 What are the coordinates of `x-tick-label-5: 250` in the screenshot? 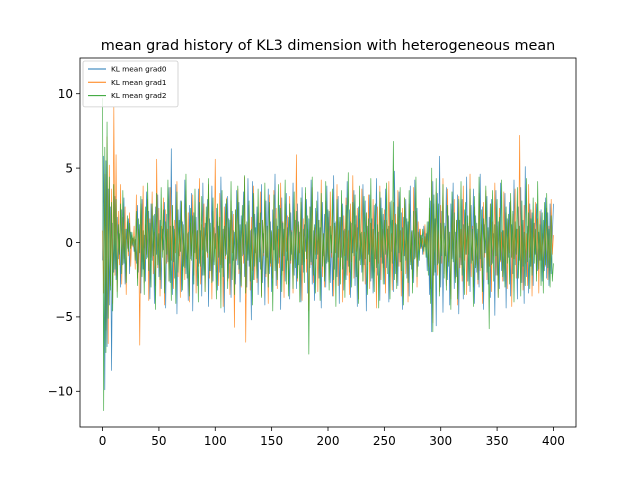 It's located at (384, 441).